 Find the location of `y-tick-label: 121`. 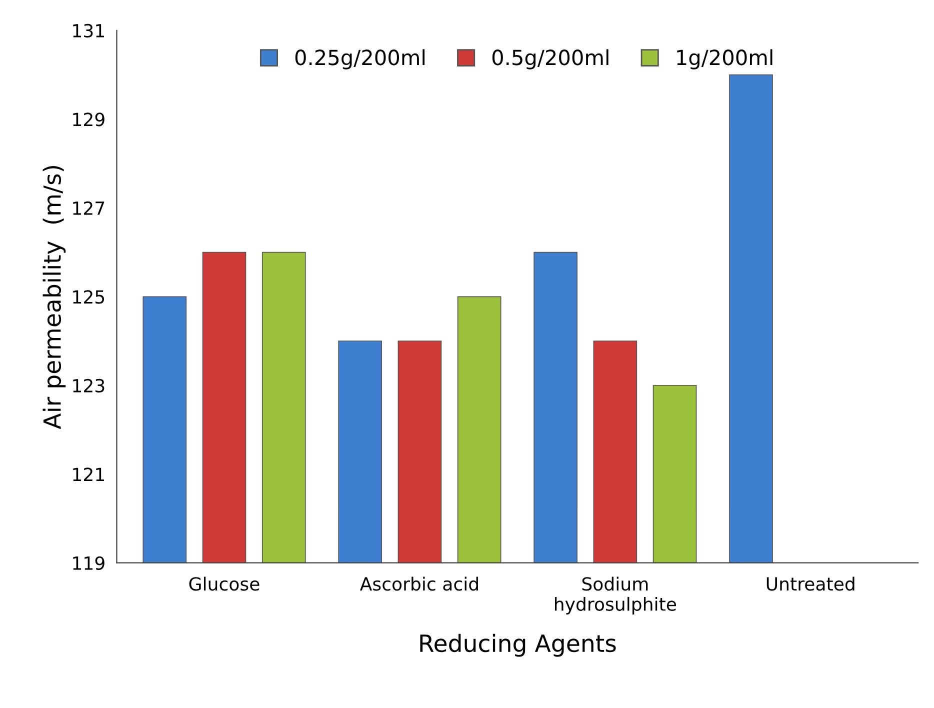

y-tick-label: 121 is located at coordinates (88, 474).